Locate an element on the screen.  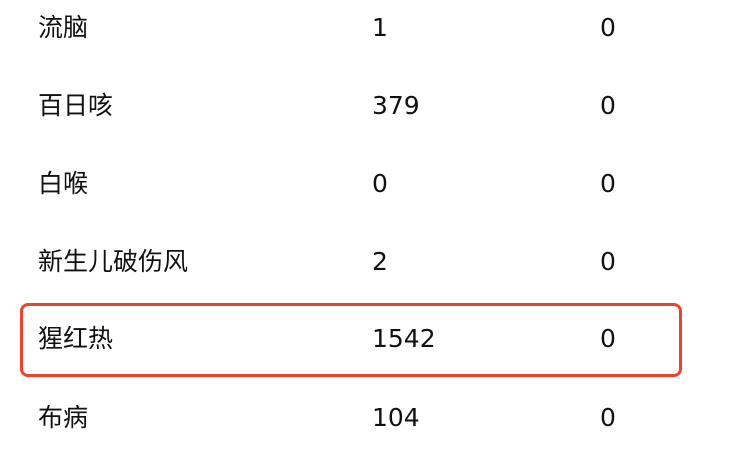
case-count: 1 is located at coordinates (380, 27).